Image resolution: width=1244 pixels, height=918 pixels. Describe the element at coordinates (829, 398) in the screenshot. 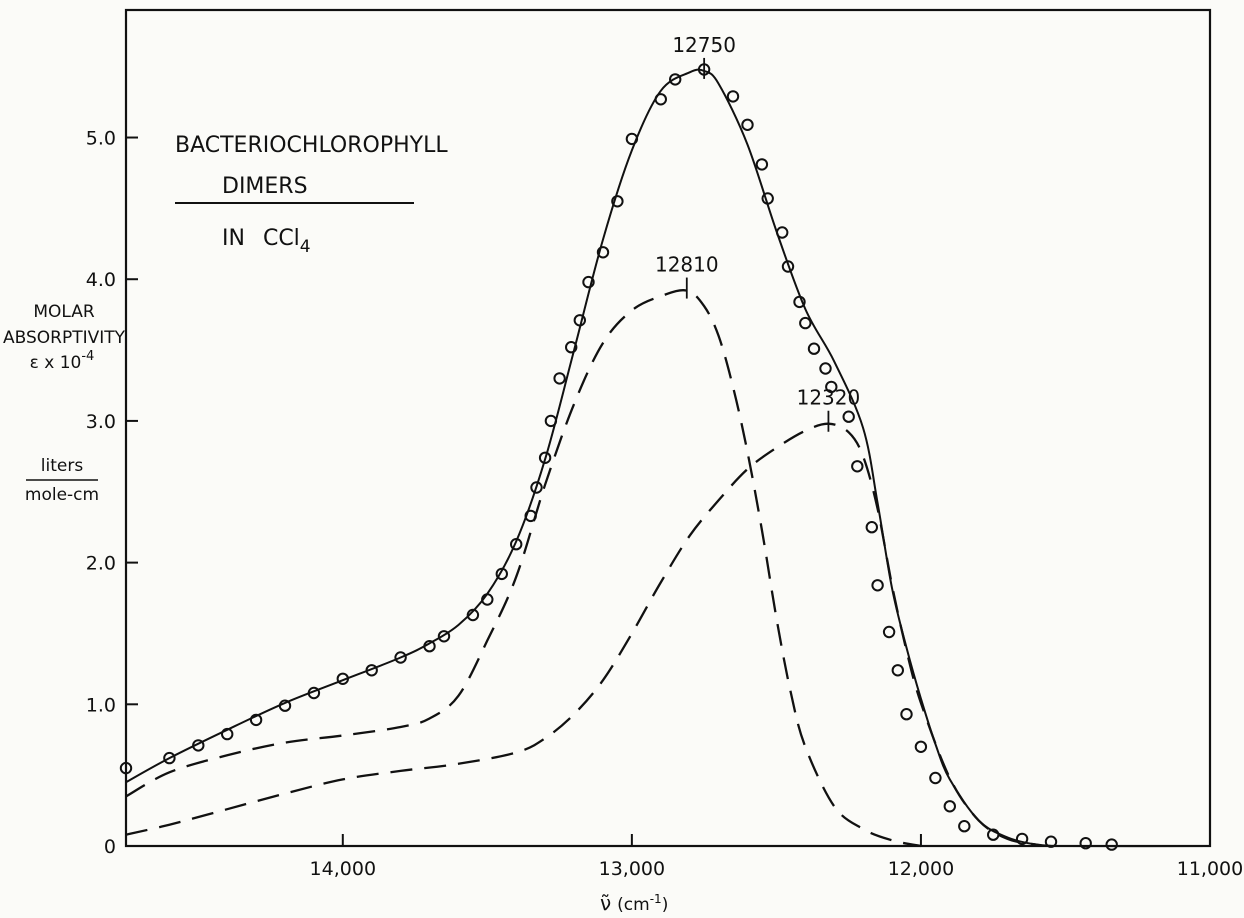

I see `peak-label: 12320` at that location.